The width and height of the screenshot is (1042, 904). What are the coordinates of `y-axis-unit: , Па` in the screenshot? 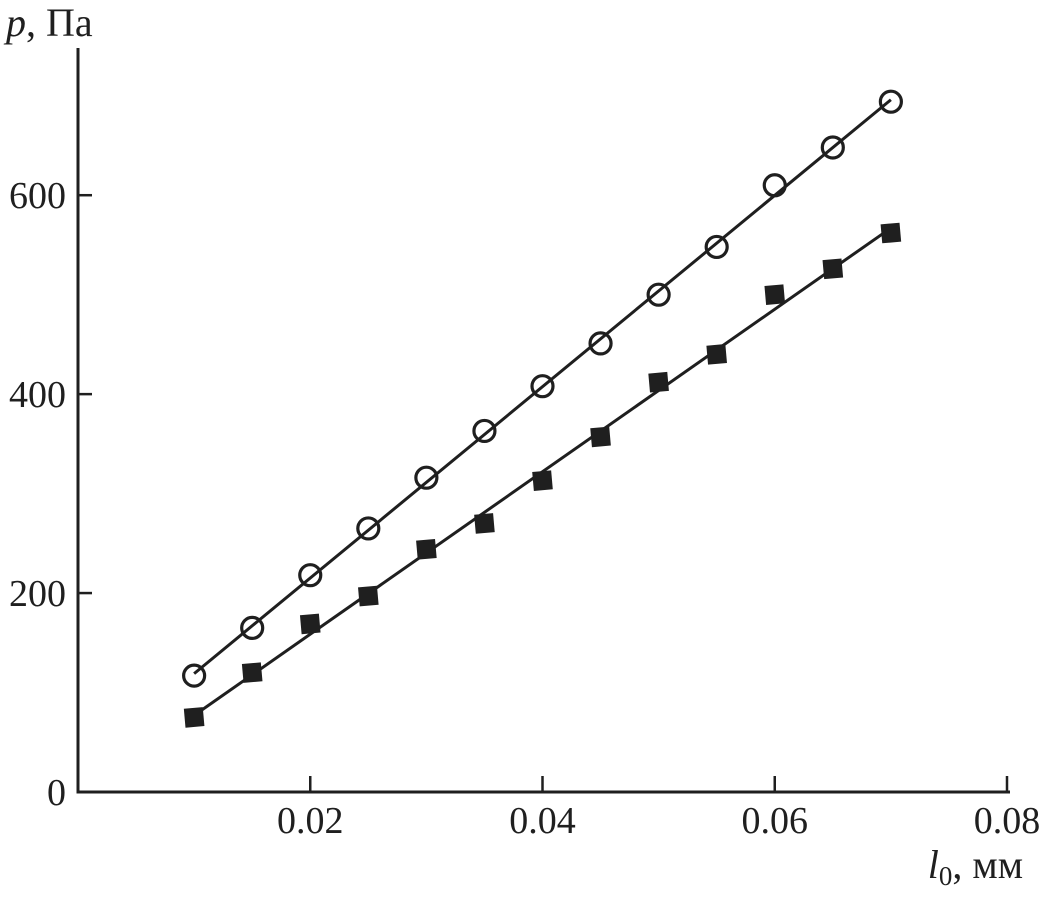 It's located at (59, 22).